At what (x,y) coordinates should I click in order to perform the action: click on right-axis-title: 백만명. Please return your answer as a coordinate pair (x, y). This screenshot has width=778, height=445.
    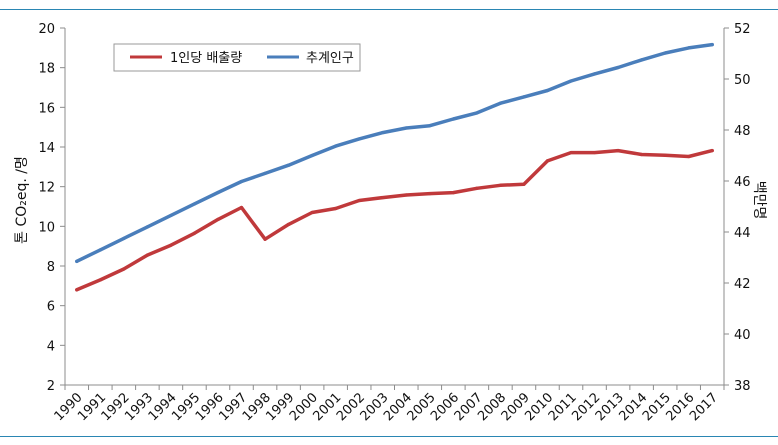
    Looking at the image, I should click on (759, 200).